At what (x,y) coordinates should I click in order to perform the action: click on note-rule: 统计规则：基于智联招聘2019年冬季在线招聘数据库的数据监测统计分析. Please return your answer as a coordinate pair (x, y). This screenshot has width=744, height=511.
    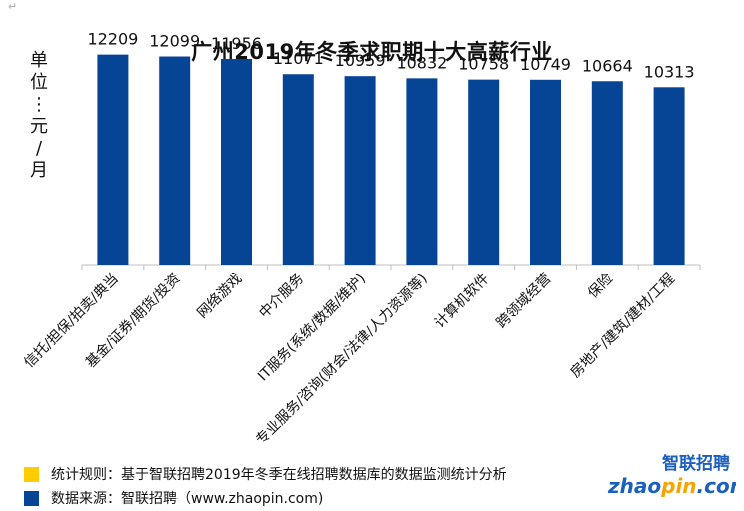
    Looking at the image, I should click on (265, 474).